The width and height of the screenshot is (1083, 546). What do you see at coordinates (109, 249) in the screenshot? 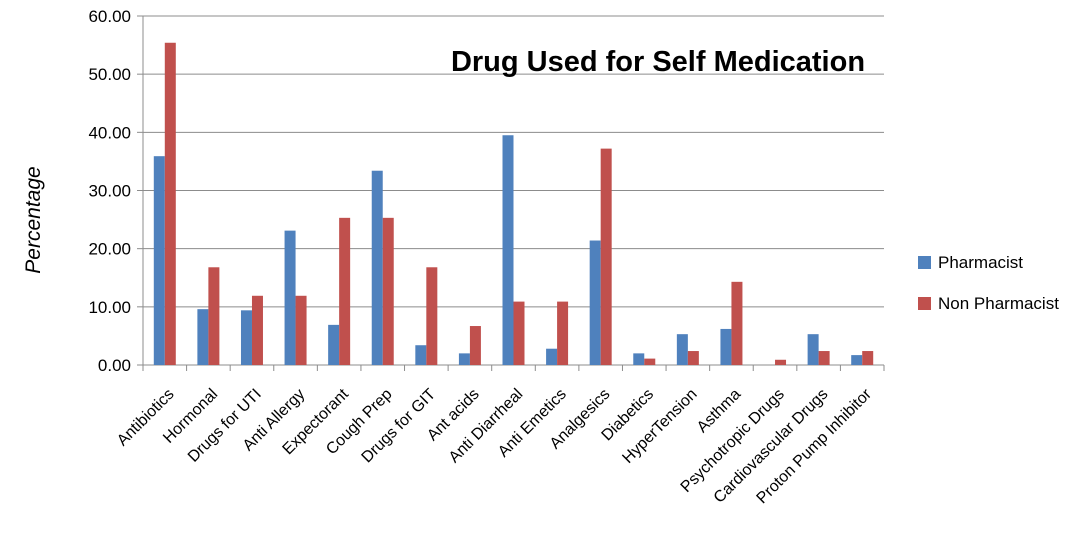
I see `y-tick-label: 20.00` at bounding box center [109, 249].